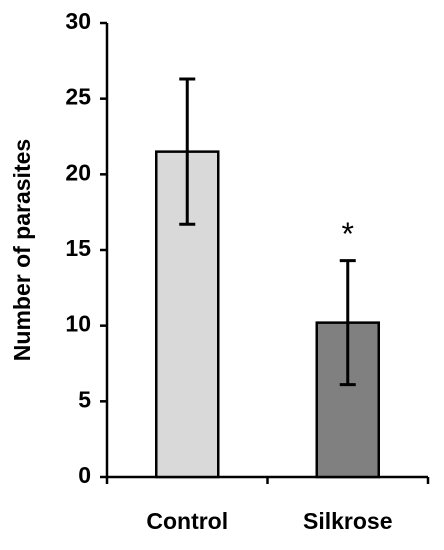  I want to click on y-tick-label: 10, so click(78, 324).